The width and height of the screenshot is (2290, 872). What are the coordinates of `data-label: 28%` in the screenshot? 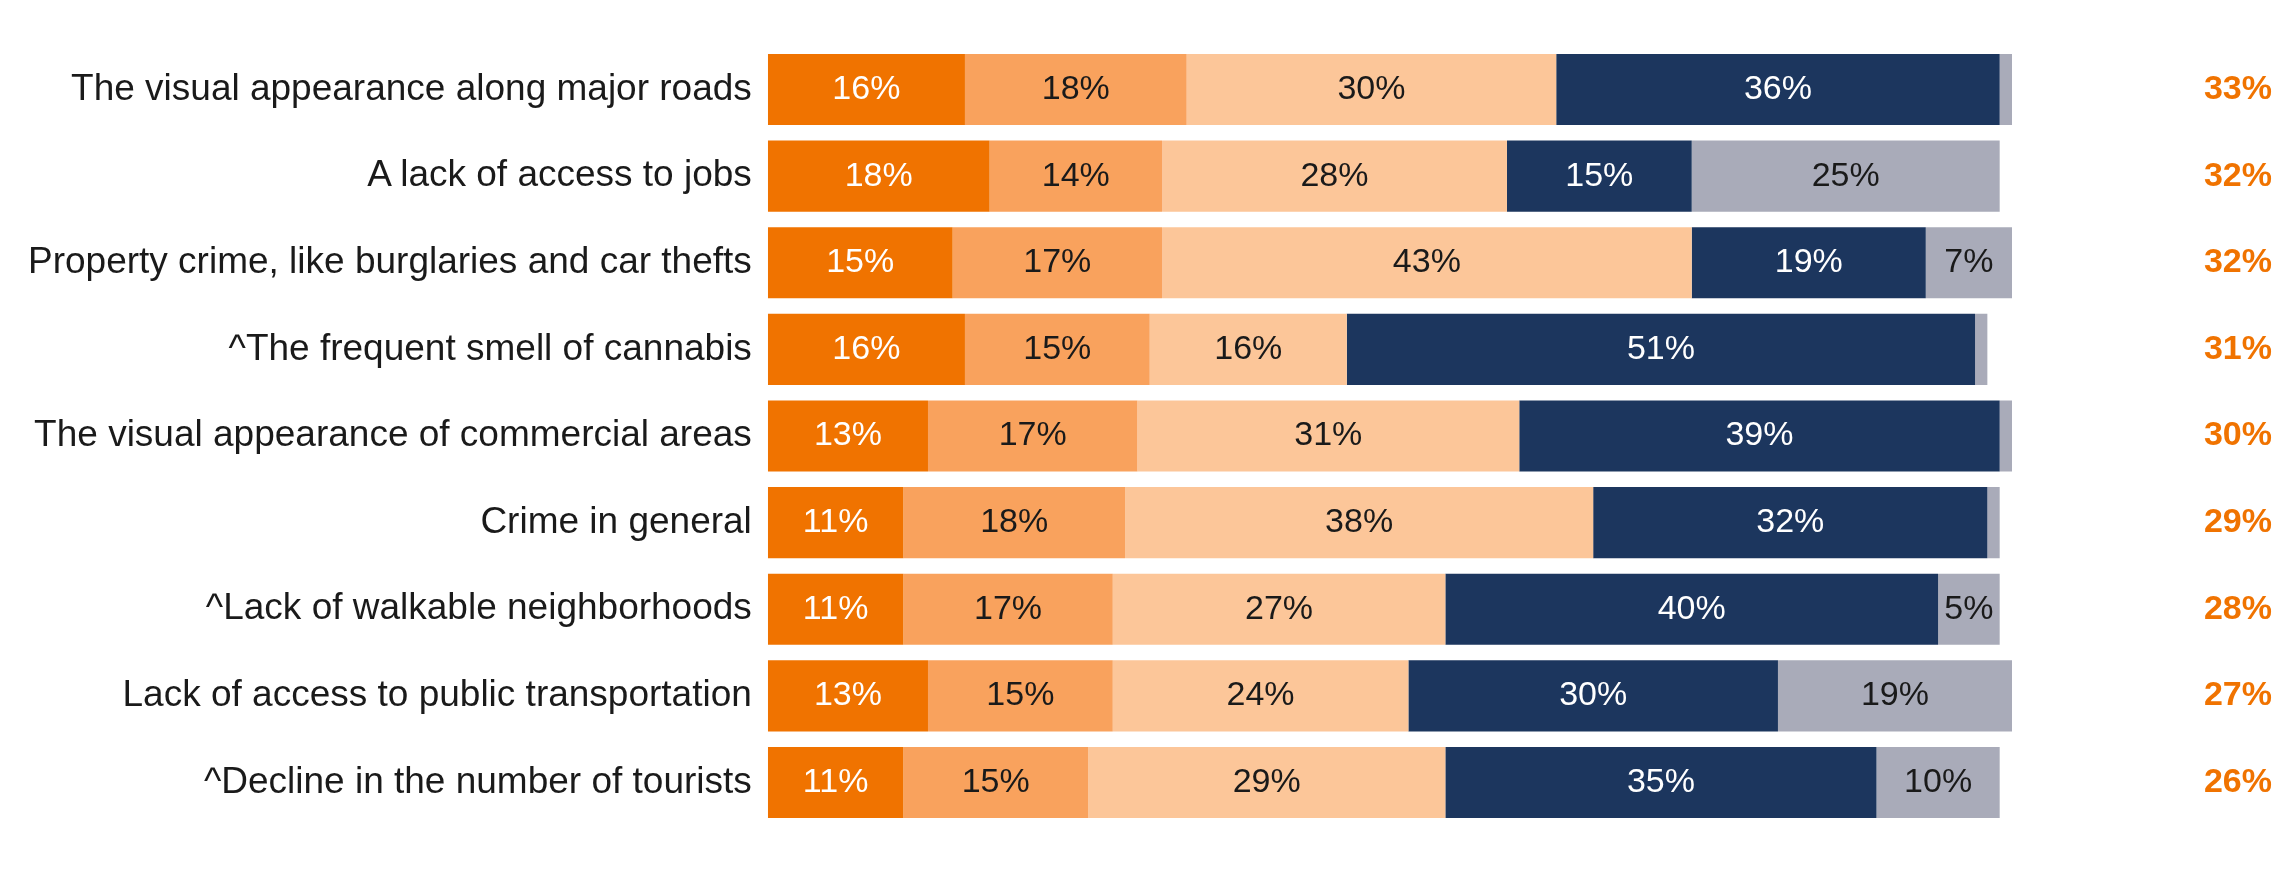 It's located at (1334, 173).